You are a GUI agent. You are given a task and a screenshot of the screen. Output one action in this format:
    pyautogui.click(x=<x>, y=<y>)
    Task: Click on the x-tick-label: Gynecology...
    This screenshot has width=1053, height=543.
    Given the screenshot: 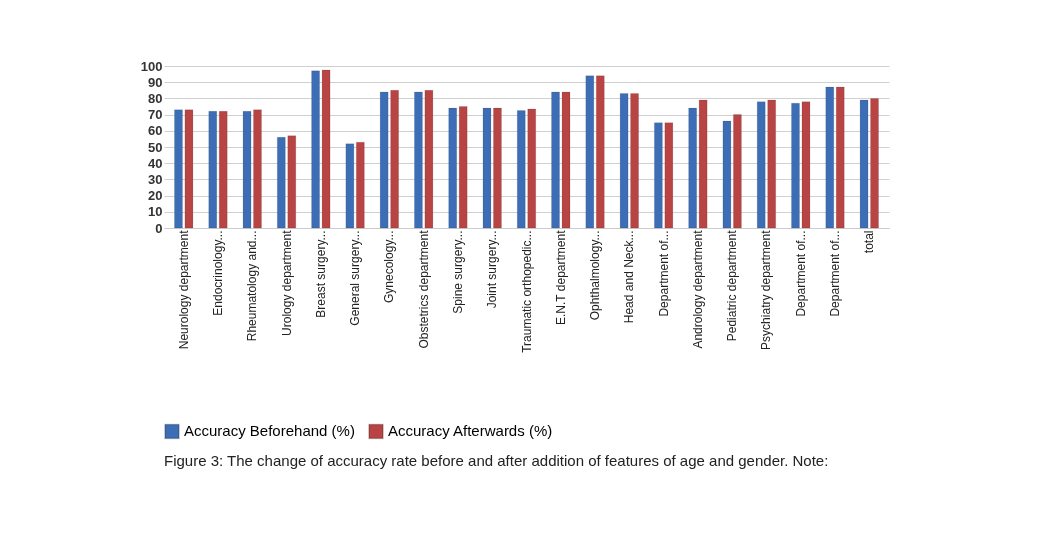 What is the action you would take?
    pyautogui.click(x=389, y=266)
    